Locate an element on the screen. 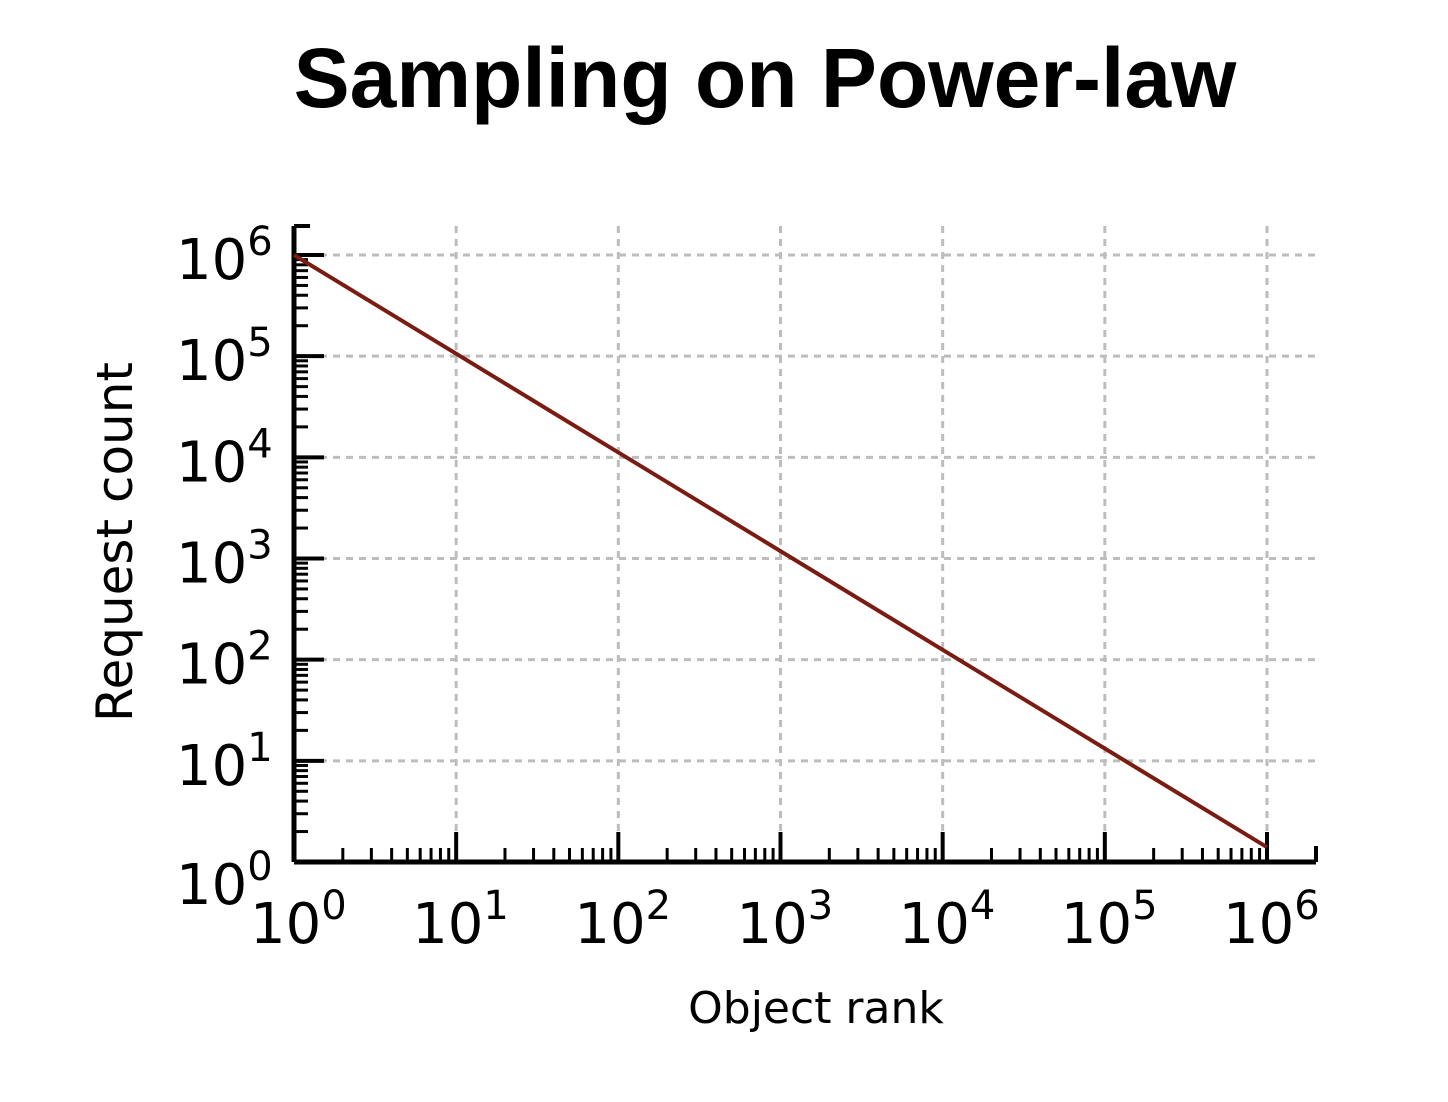  y-tick-label: 10⁶ is located at coordinates (224, 256).